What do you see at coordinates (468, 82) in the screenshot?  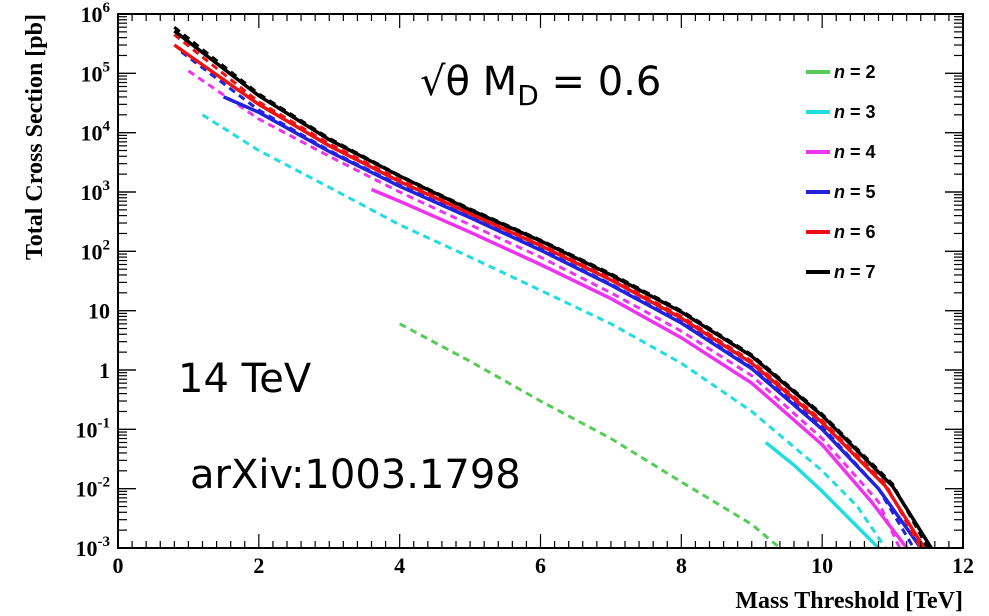 I see `annotation-main-prefix: √θ M` at bounding box center [468, 82].